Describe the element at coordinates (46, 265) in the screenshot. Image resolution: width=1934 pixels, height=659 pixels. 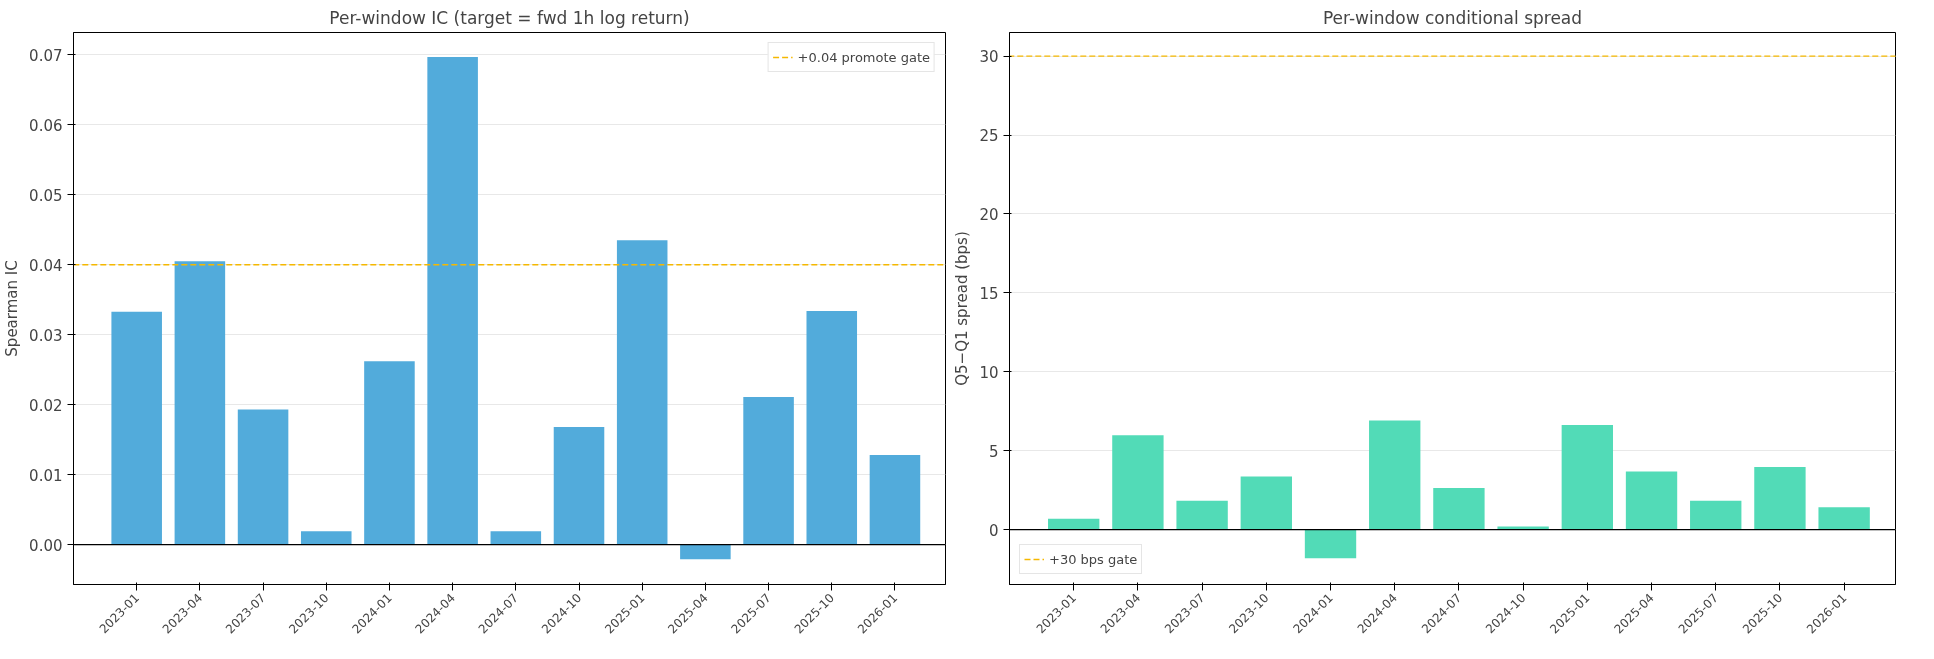
I see `y-tick-label: 0.04` at that location.